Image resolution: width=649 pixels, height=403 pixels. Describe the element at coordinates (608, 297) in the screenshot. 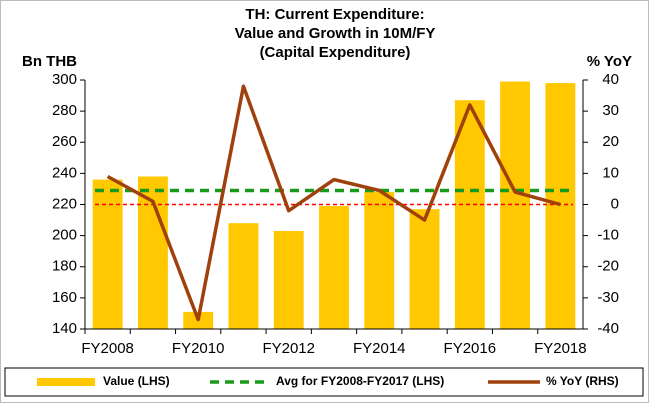

I see `y2-tick-label: -30` at that location.